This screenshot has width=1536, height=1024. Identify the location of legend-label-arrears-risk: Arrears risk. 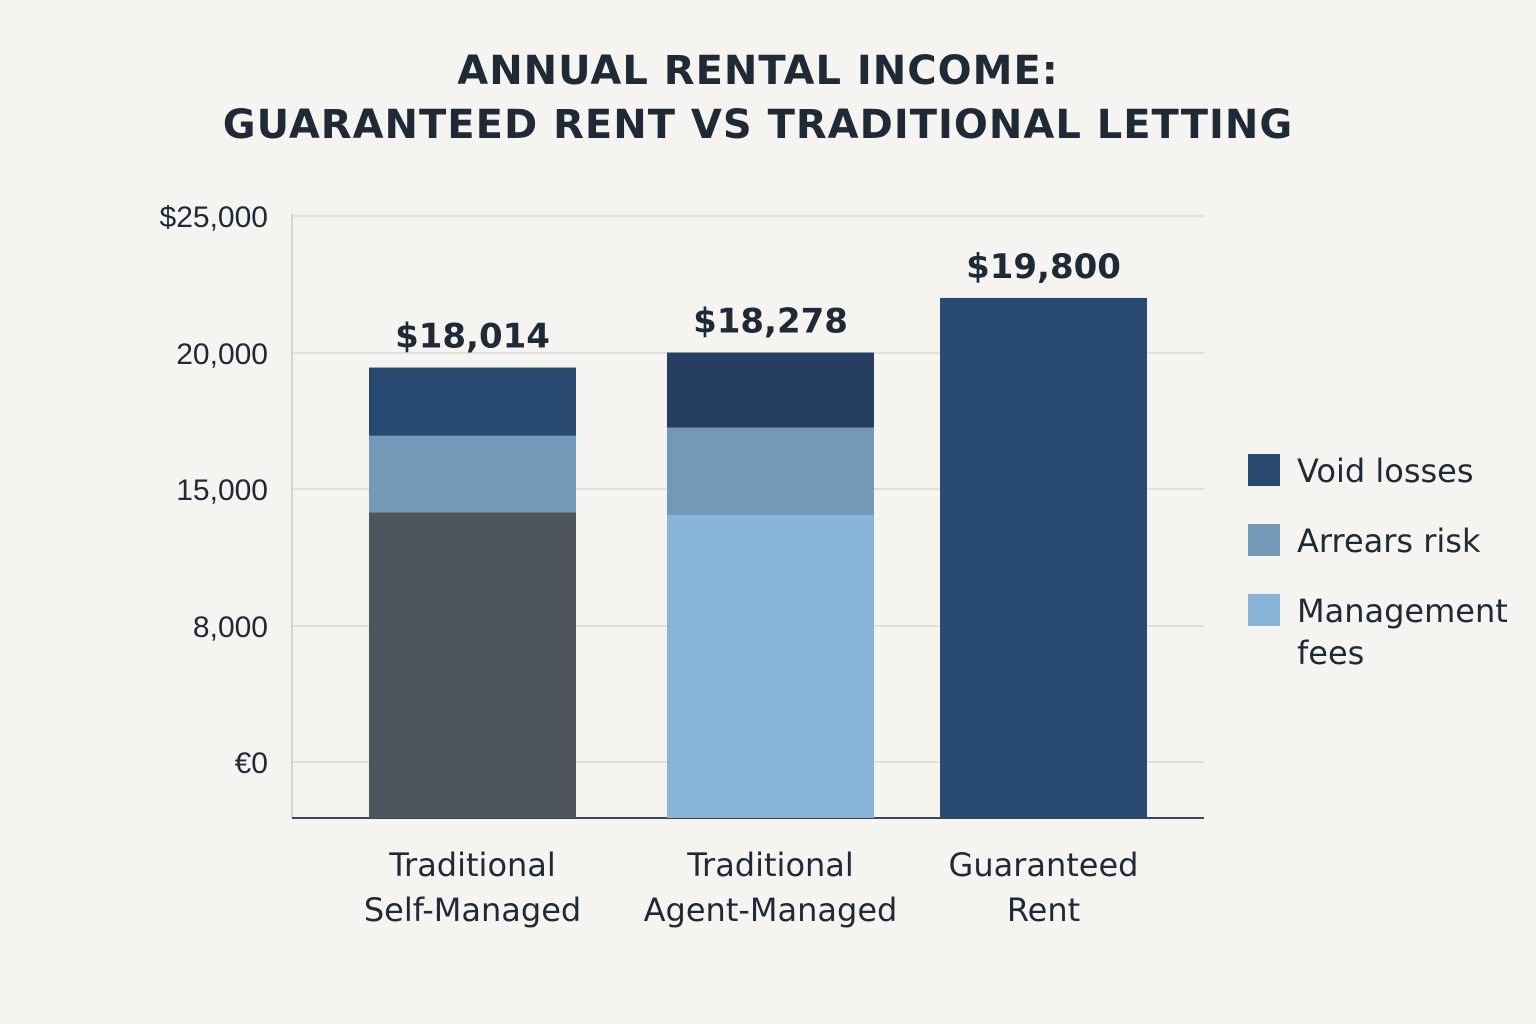
(1389, 541).